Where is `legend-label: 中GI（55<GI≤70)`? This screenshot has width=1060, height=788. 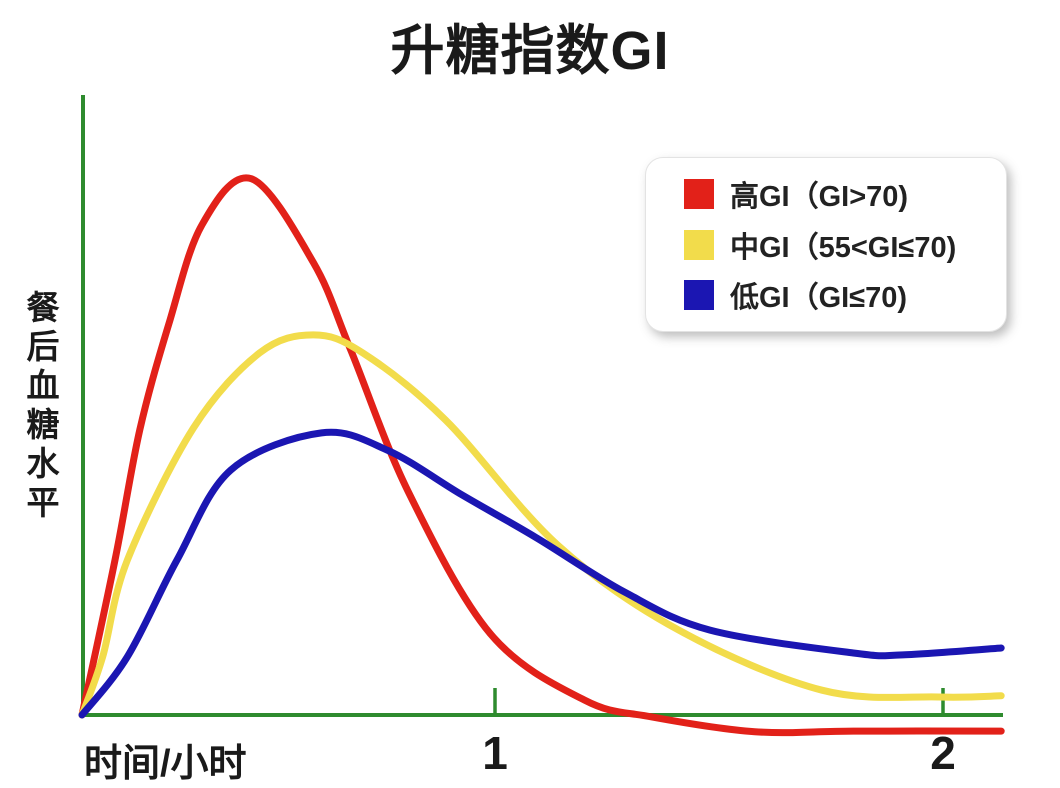 legend-label: 中GI（55<GI≤70) is located at coordinates (843, 247).